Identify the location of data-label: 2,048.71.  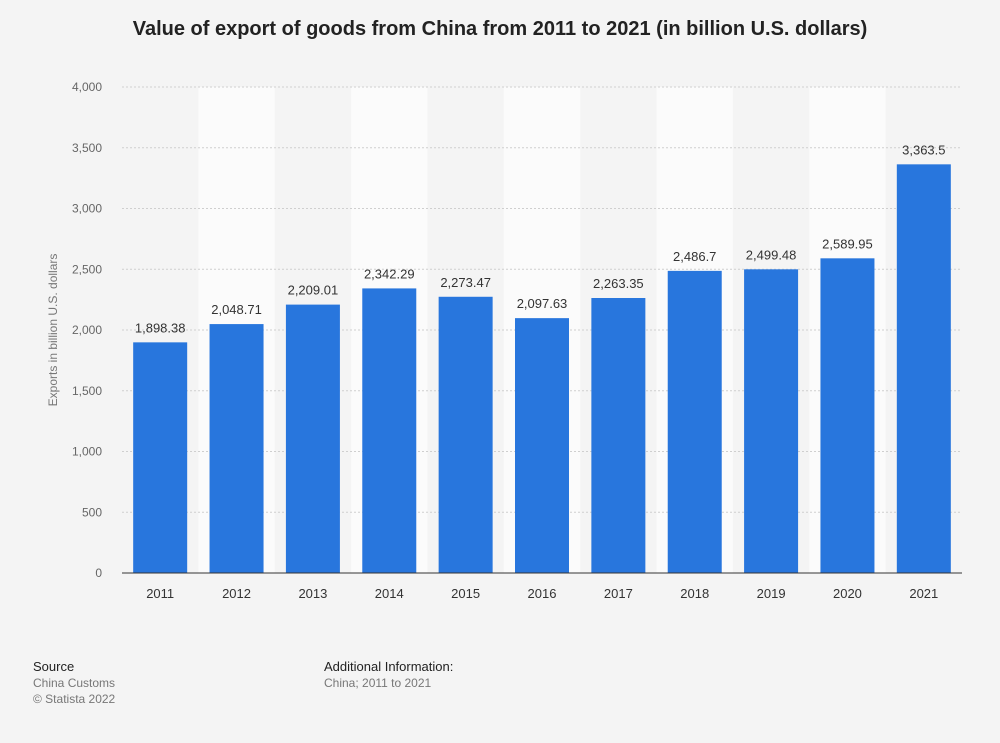
(236, 309).